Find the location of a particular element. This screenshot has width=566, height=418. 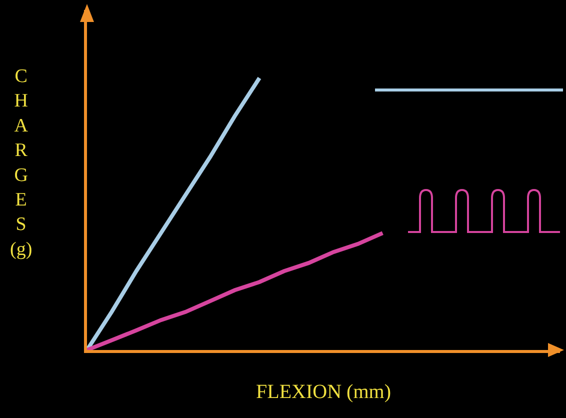

x-axis-title: FLEXION (mm) is located at coordinates (323, 391).